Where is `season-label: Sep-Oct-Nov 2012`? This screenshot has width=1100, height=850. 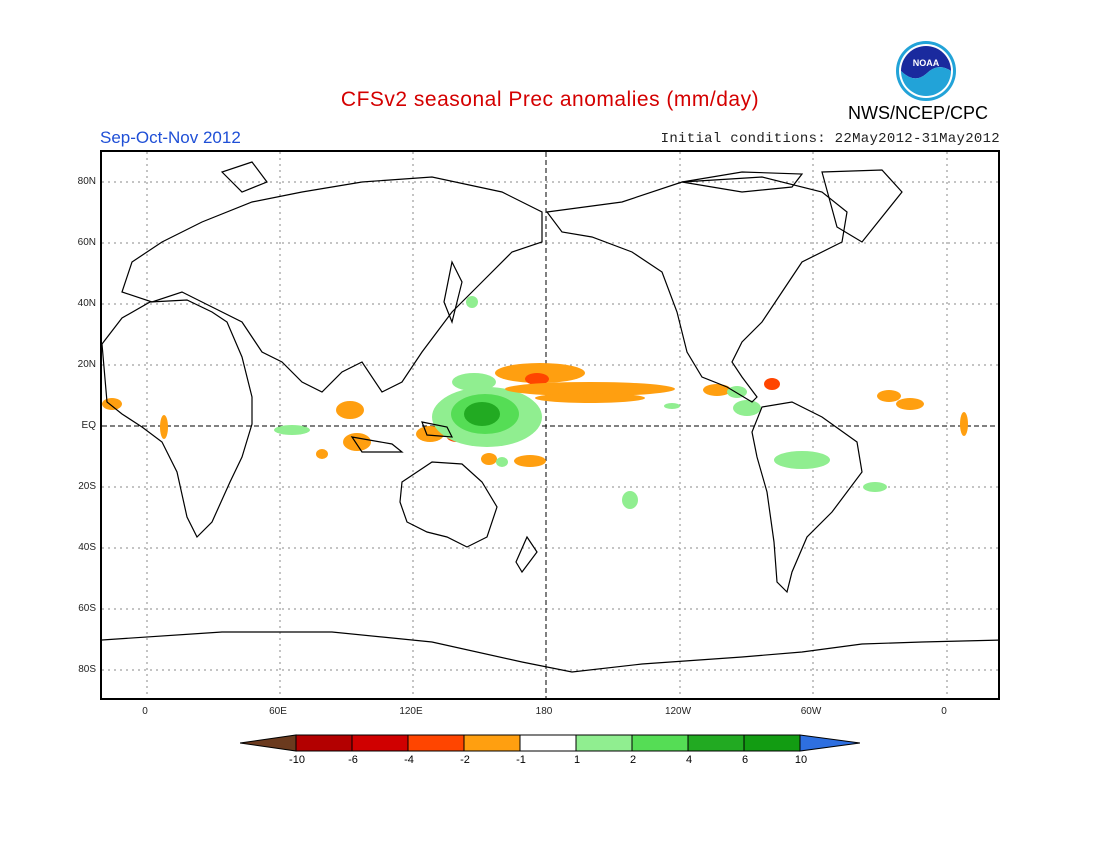 season-label: Sep-Oct-Nov 2012 is located at coordinates (170, 137).